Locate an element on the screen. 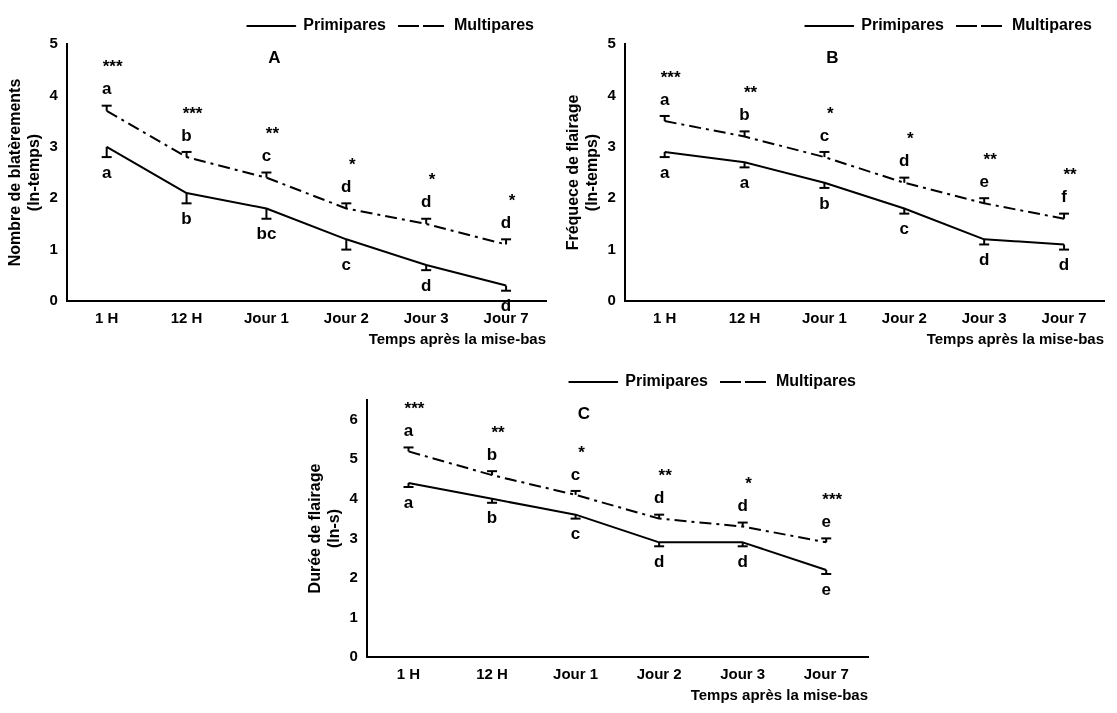 Image resolution: width=1117 pixels, height=713 pixels. chart-title: A is located at coordinates (274, 57).